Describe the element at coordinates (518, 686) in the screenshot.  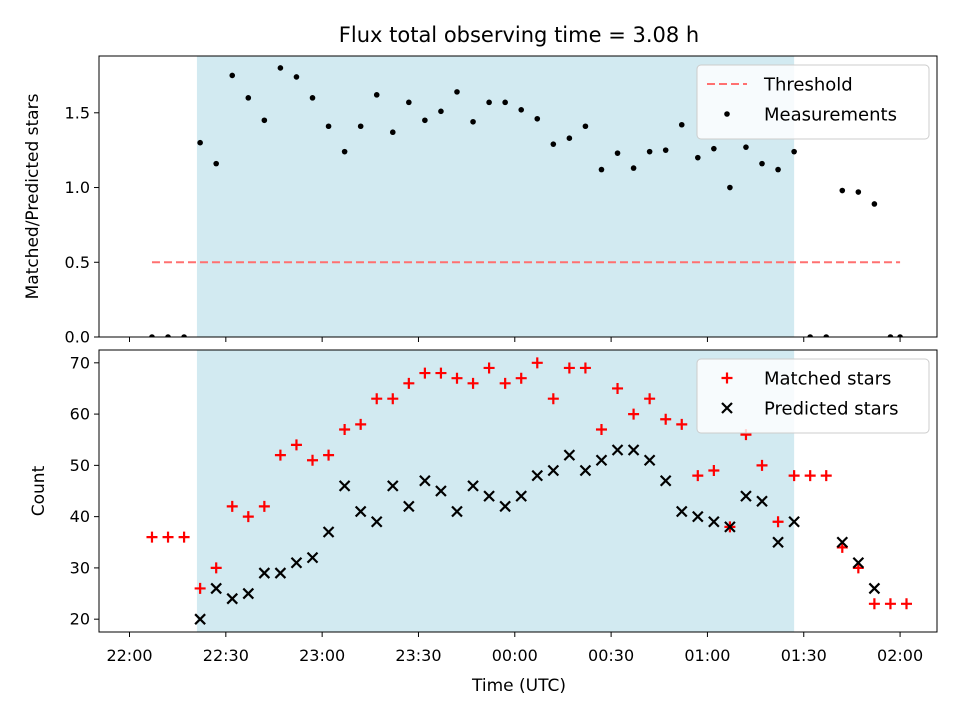
I see `x-axis-label: Time (UTC)` at that location.